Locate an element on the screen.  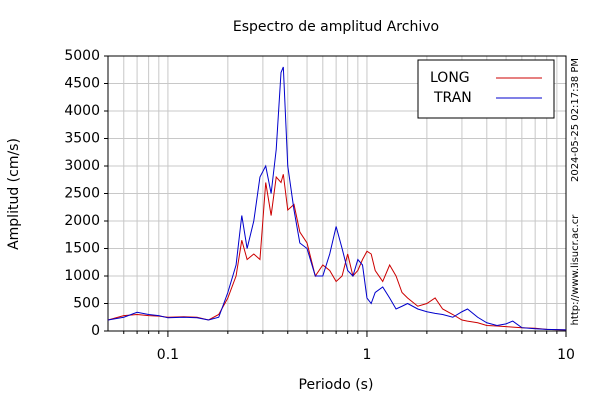
legend-label: TRAN is located at coordinates (452, 98).